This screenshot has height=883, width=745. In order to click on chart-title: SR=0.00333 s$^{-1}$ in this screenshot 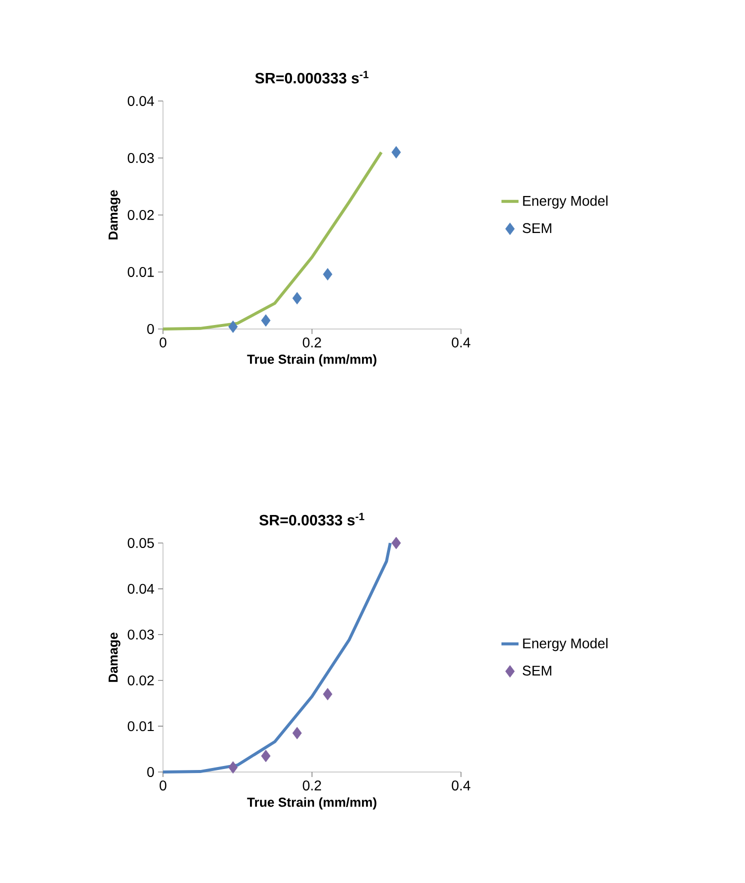, I will do `click(311, 519)`.